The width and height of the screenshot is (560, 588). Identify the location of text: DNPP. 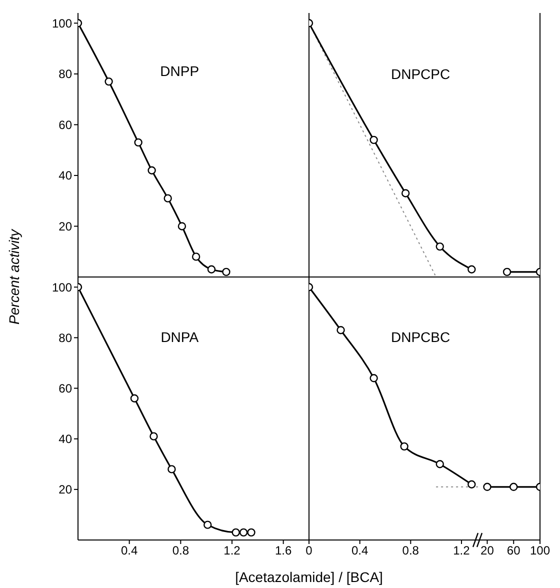
(180, 71).